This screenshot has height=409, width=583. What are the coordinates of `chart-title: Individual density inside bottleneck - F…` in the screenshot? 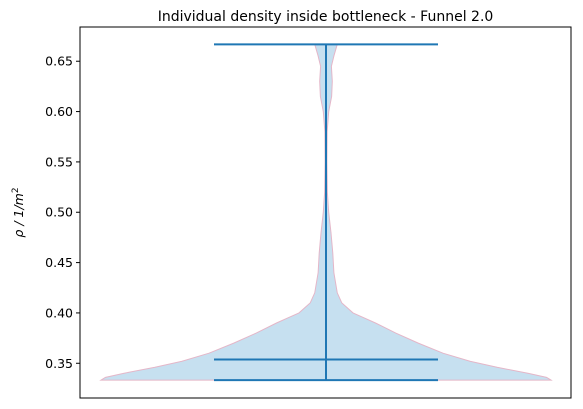 It's located at (326, 17).